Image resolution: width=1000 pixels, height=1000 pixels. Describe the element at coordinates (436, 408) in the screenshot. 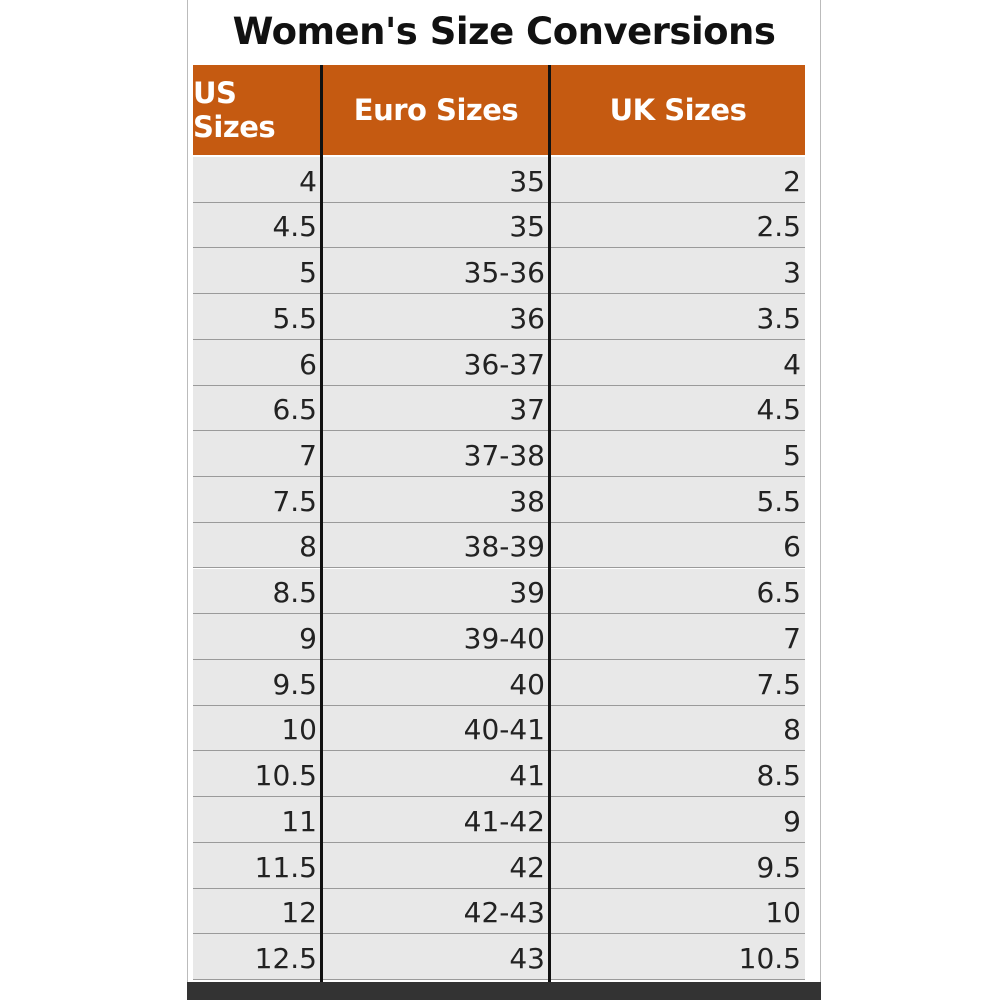

I see `table-cell: 37` at that location.